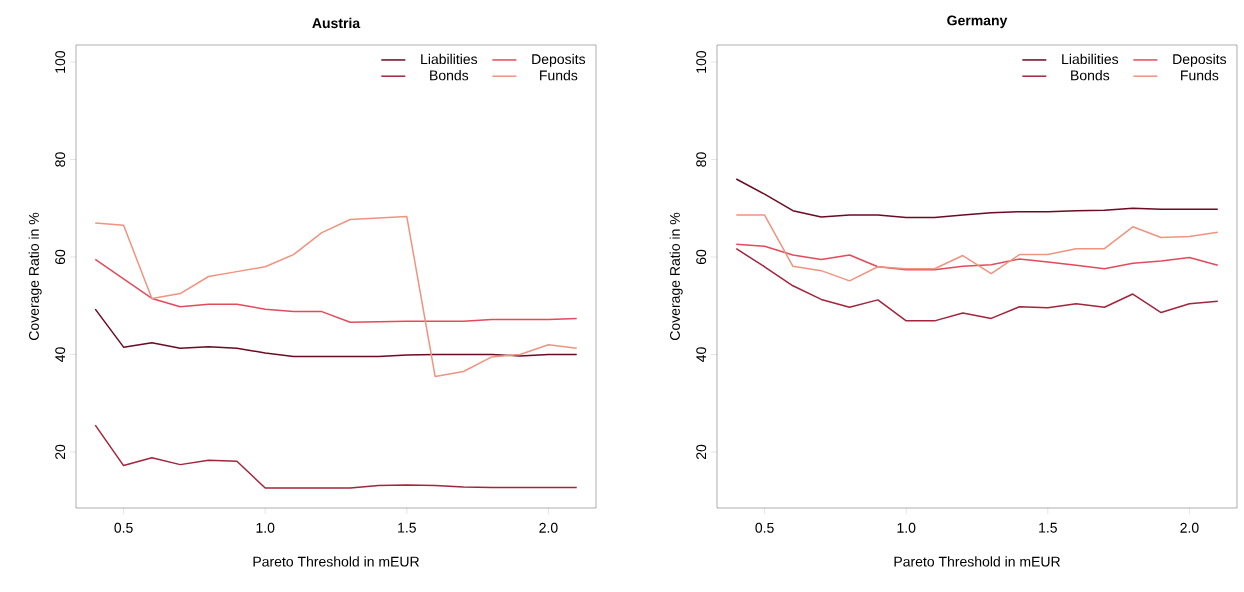  What do you see at coordinates (977, 22) in the screenshot?
I see `chart-title: Germany` at bounding box center [977, 22].